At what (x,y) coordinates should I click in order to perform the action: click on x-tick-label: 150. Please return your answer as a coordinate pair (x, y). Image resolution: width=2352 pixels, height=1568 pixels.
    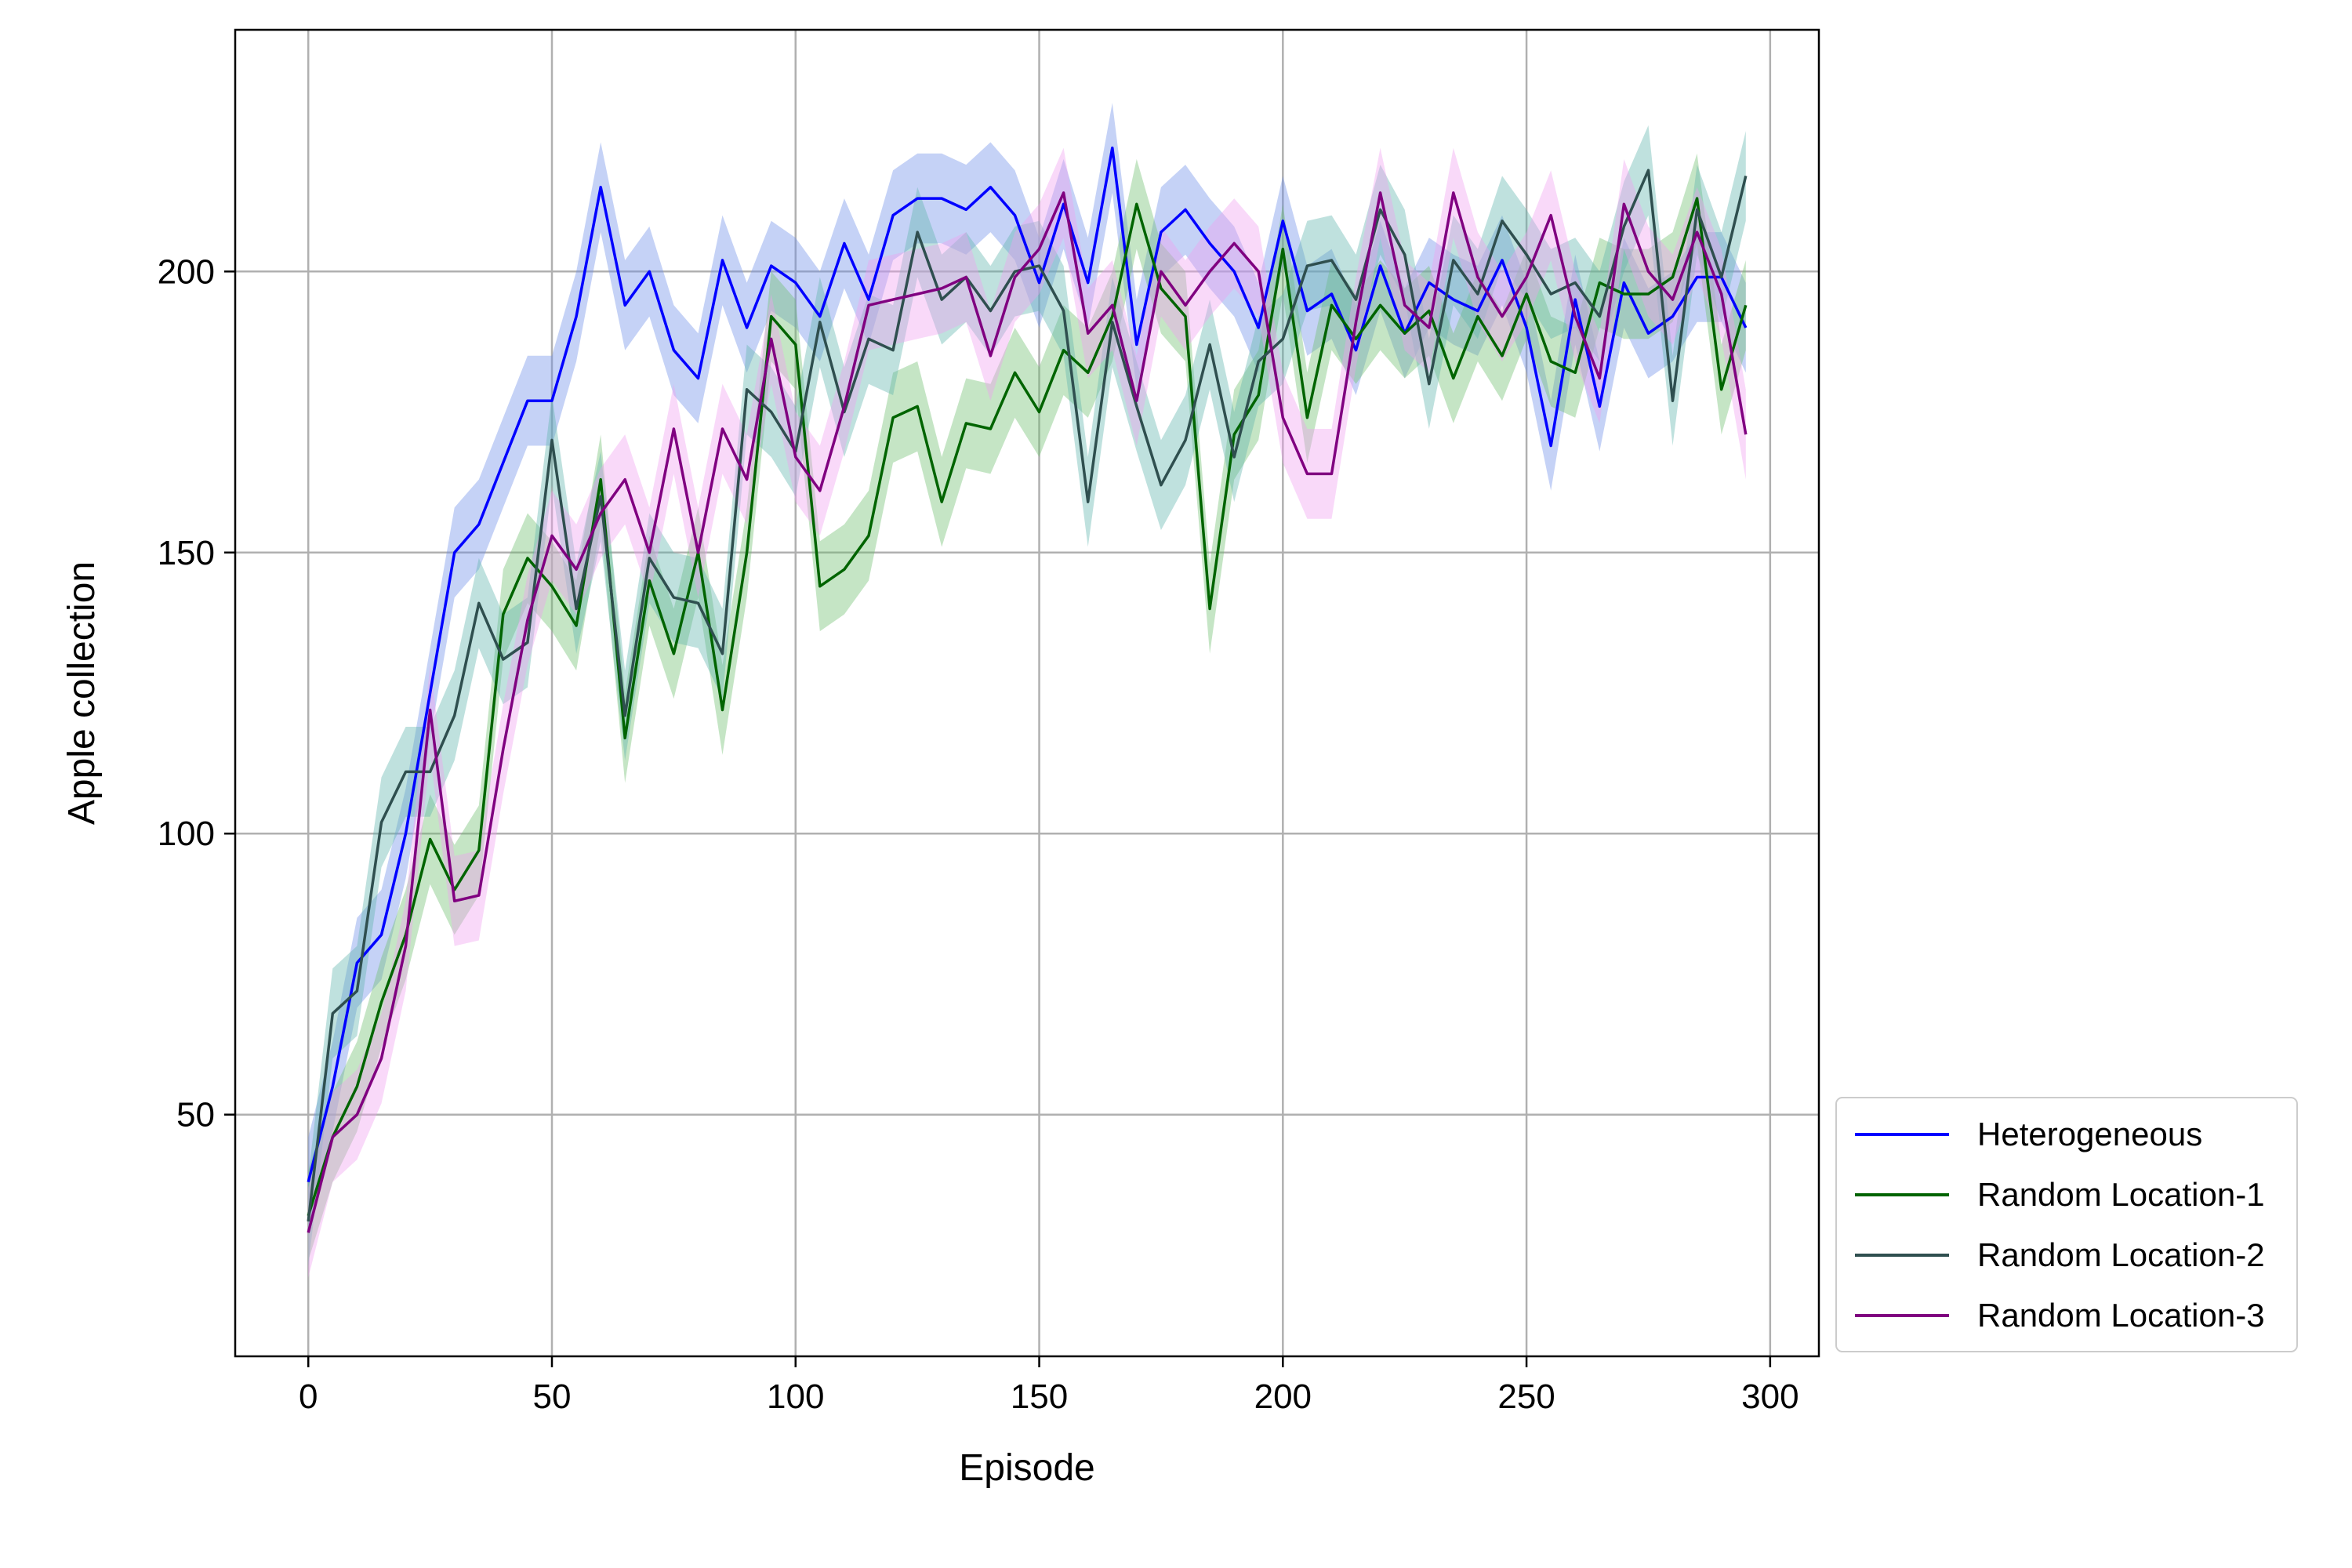
    Looking at the image, I should click on (1039, 1396).